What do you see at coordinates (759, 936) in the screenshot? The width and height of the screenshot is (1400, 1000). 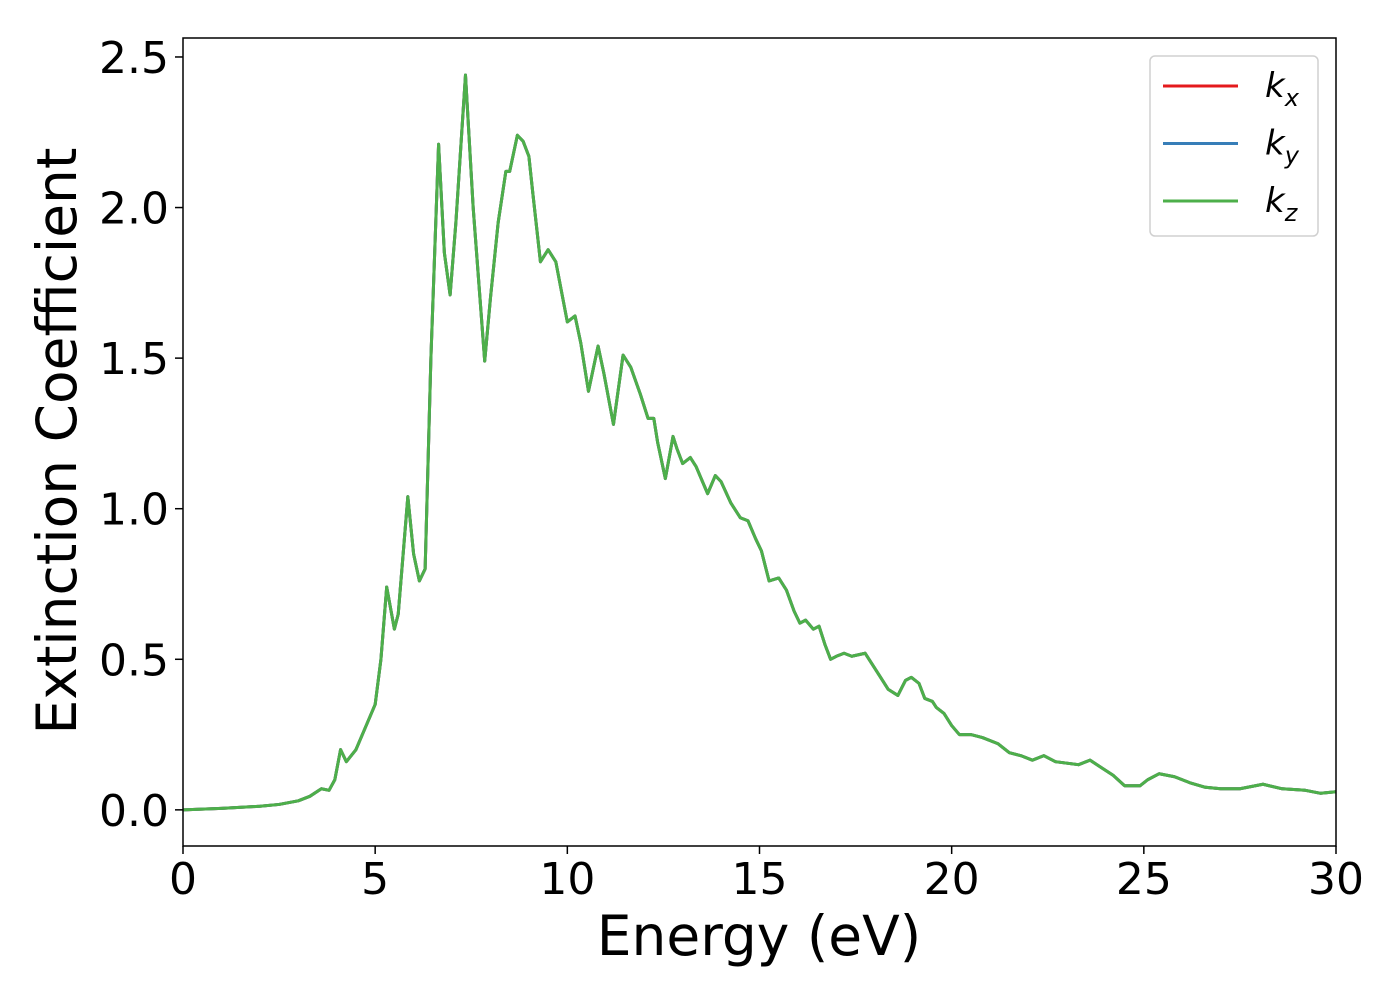 I see `x-axis-label: Energy (eV)` at bounding box center [759, 936].